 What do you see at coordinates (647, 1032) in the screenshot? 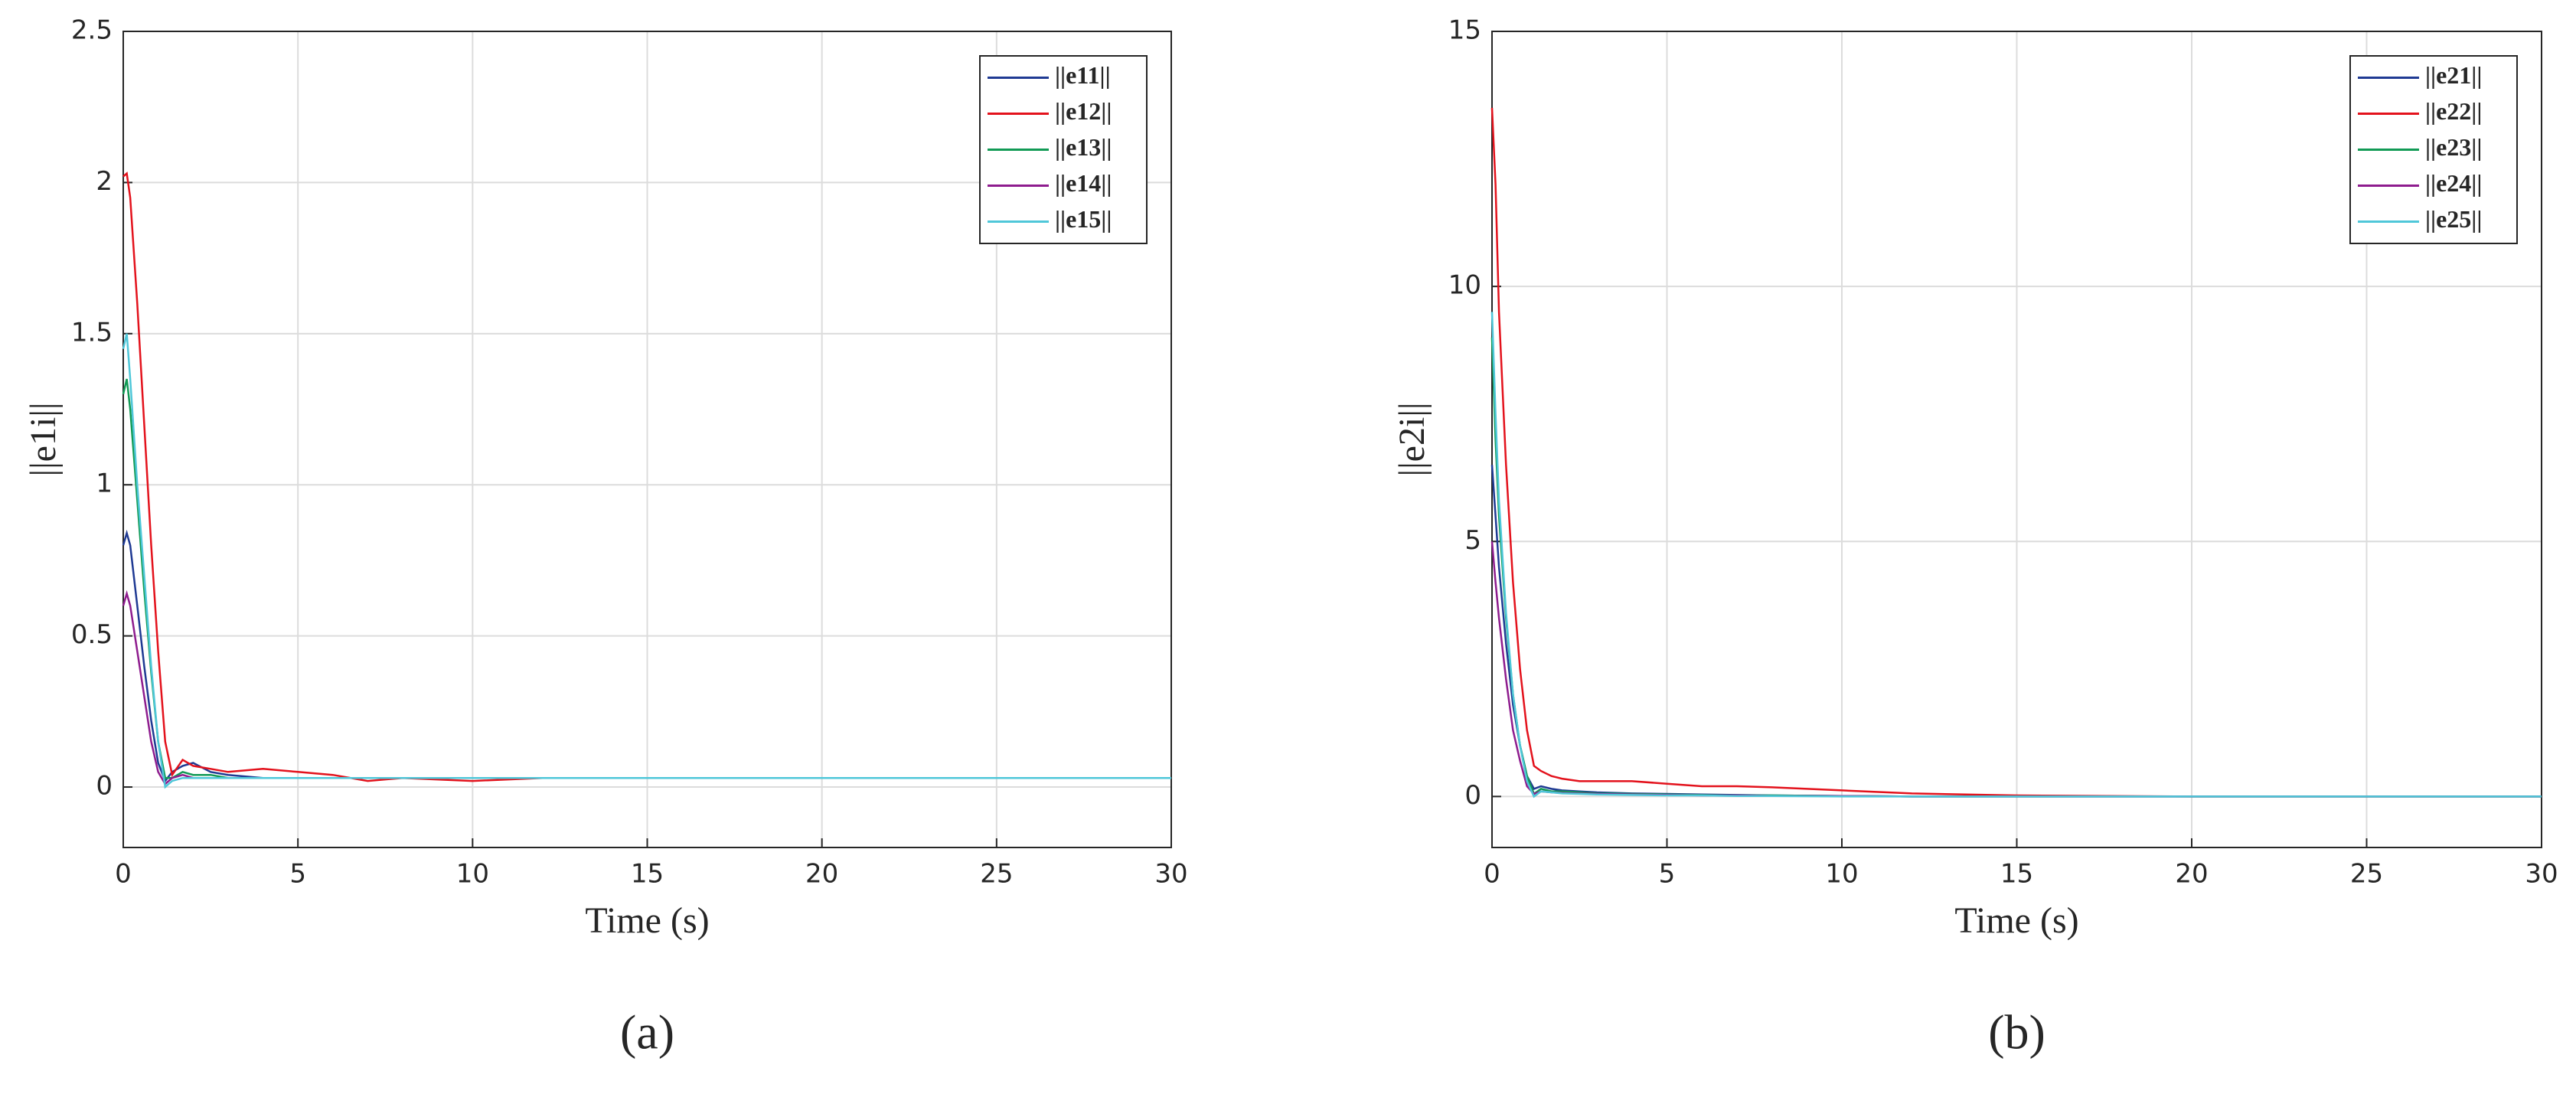
I see `caption: (a)` at bounding box center [647, 1032].